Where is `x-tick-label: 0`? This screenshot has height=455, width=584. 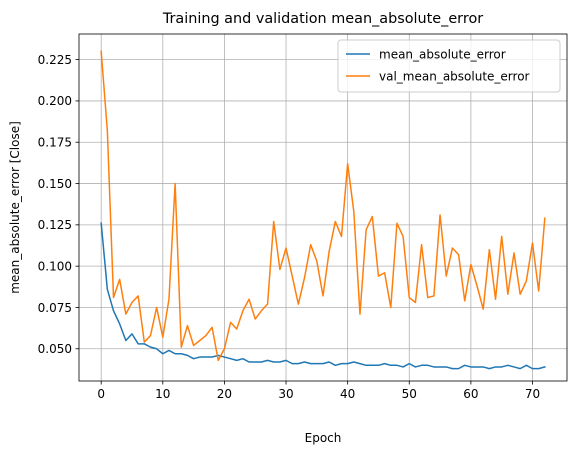 x-tick-label: 0 is located at coordinates (101, 394).